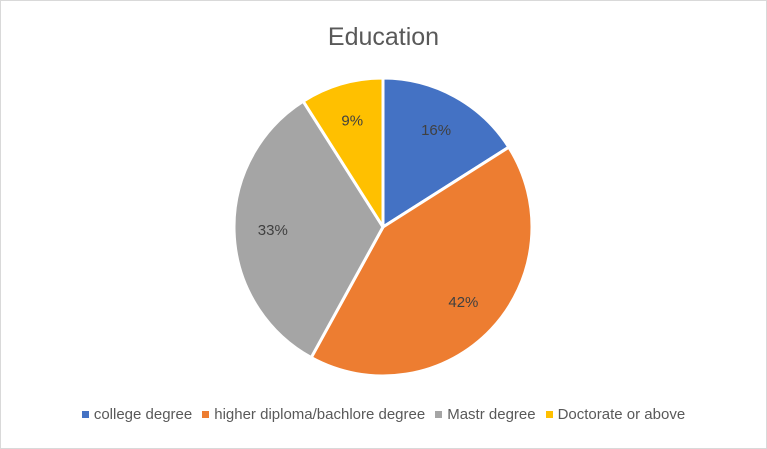 The width and height of the screenshot is (767, 449). I want to click on legend-item-higher-diploma-bachlore-degree: higher diploma/bachlore degree, so click(313, 414).